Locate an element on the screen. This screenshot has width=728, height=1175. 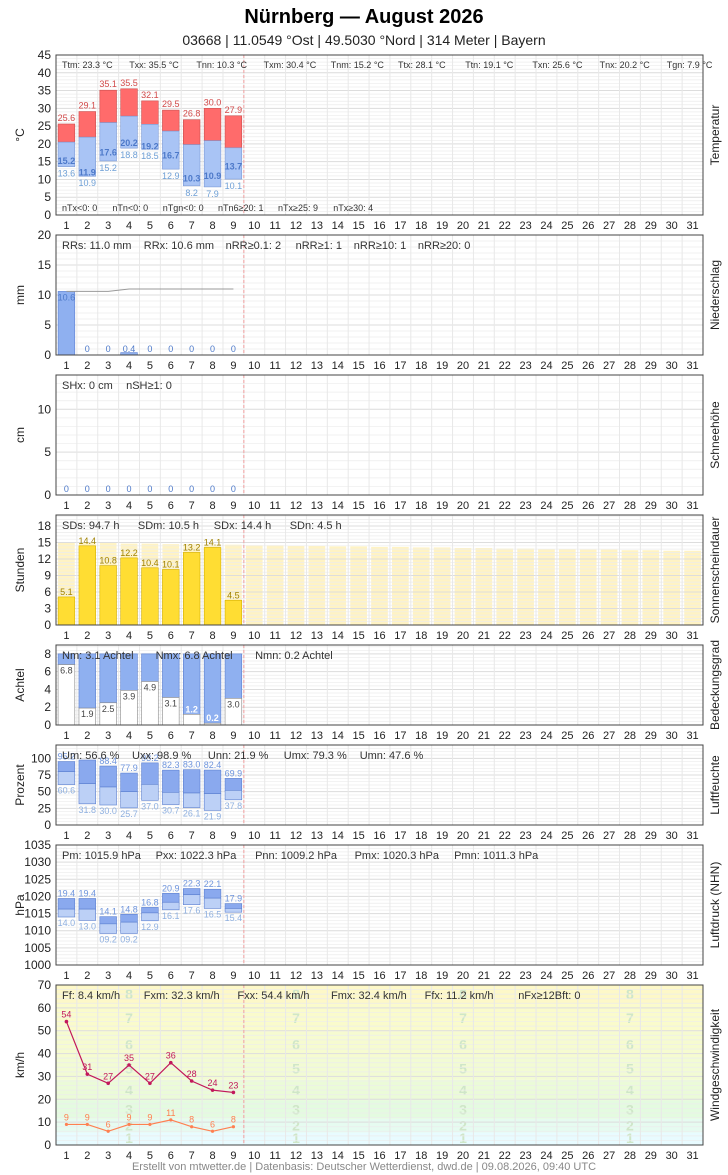
pressure-ytick: 1035 is located at coordinates (37, 845).